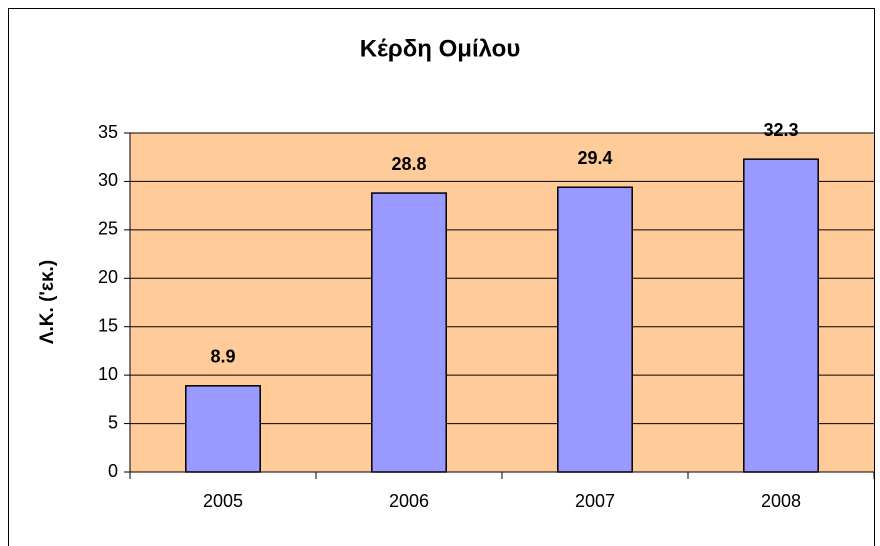  What do you see at coordinates (594, 158) in the screenshot?
I see `data-label: 29.4` at bounding box center [594, 158].